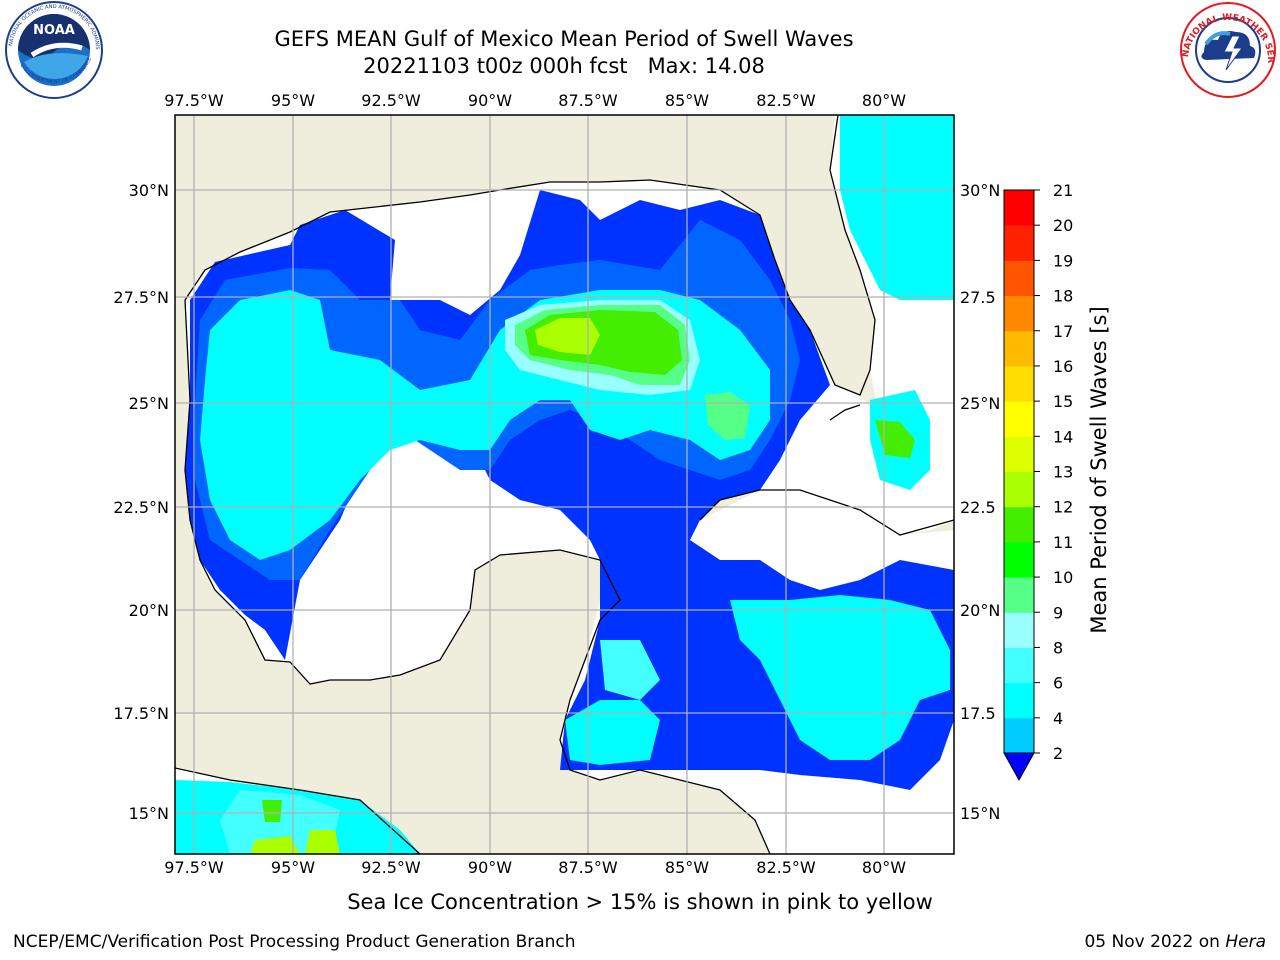  What do you see at coordinates (149, 403) in the screenshot?
I see `lat-tick-left: 25°N` at bounding box center [149, 403].